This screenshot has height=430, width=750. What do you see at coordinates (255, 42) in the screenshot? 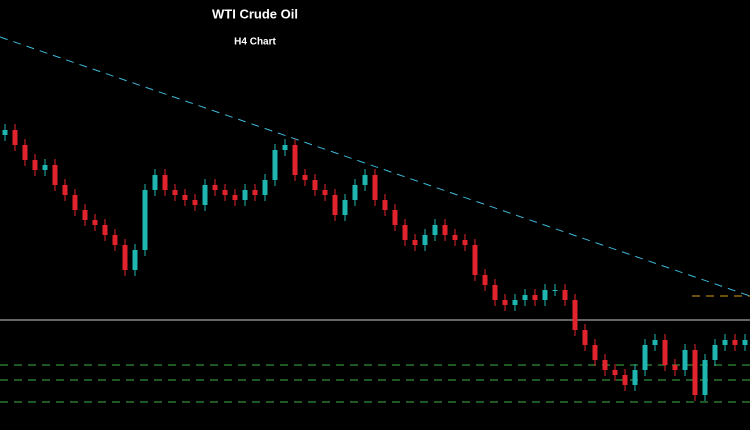
I see `chart-subtitle: H4 Chart` at bounding box center [255, 42].